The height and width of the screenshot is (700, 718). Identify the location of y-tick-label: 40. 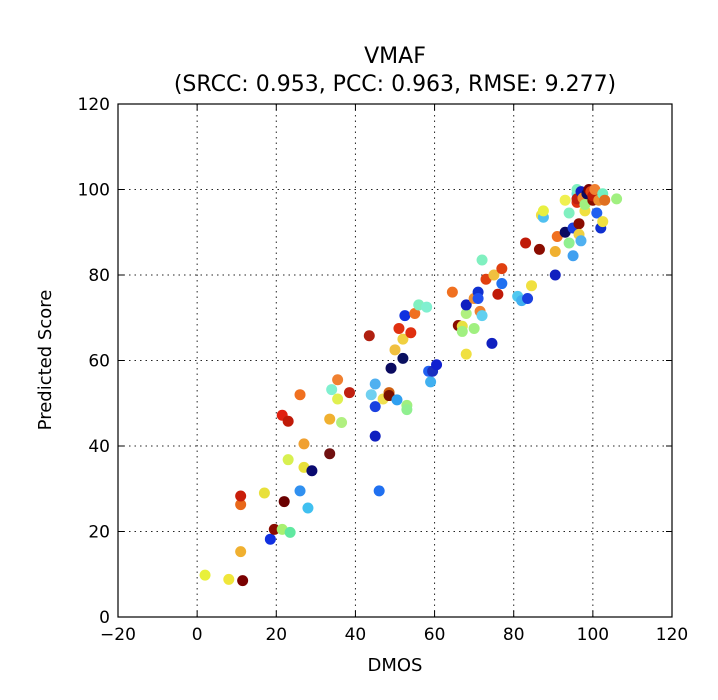
(99, 447).